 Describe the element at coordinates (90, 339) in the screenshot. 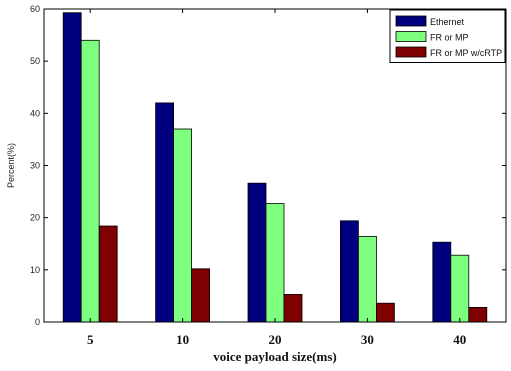

I see `x-tick-label: 5` at that location.